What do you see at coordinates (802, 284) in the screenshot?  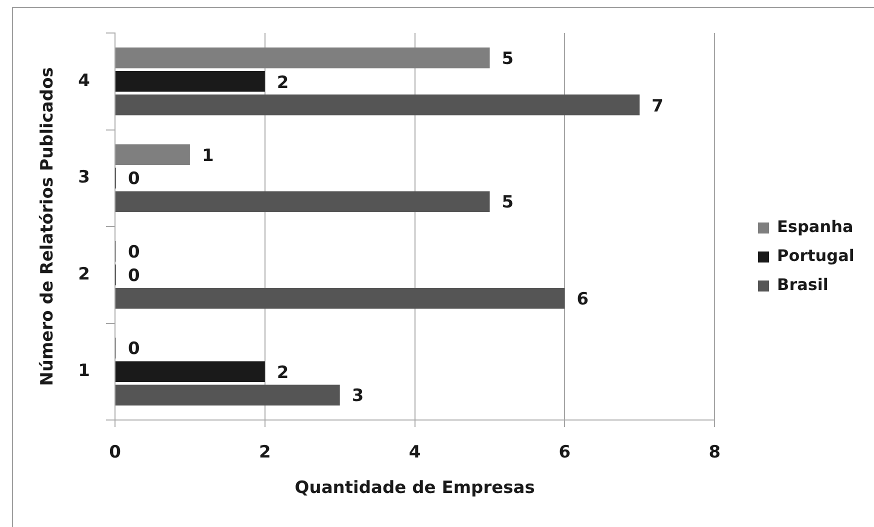 I see `legend-label: Brasil` at bounding box center [802, 284].